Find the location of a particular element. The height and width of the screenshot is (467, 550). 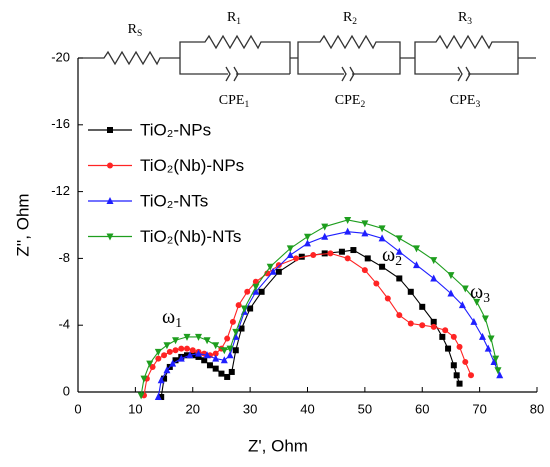

y-tick-label: -4 is located at coordinates (64, 324).